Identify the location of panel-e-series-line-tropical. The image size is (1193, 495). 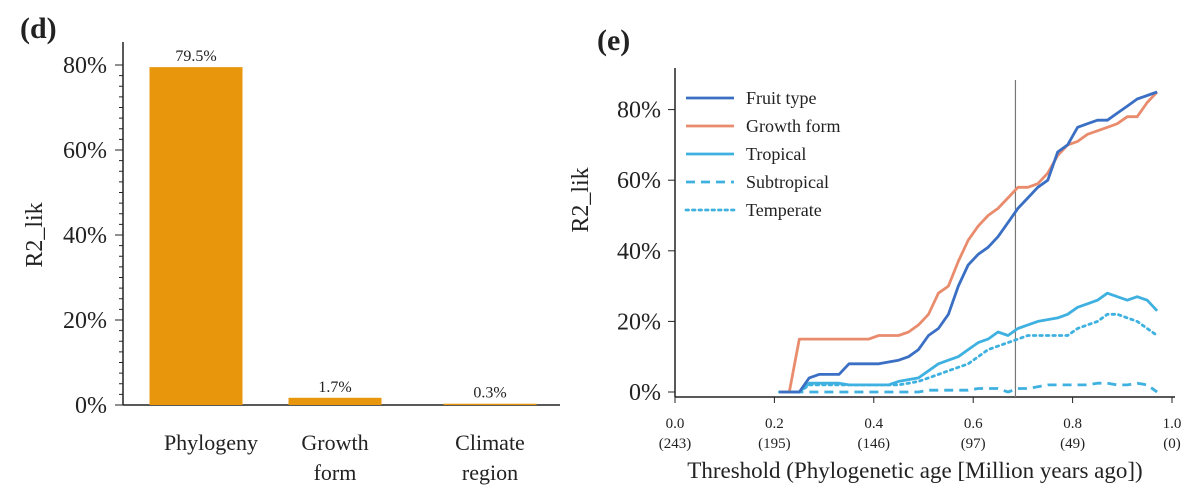
(969, 342).